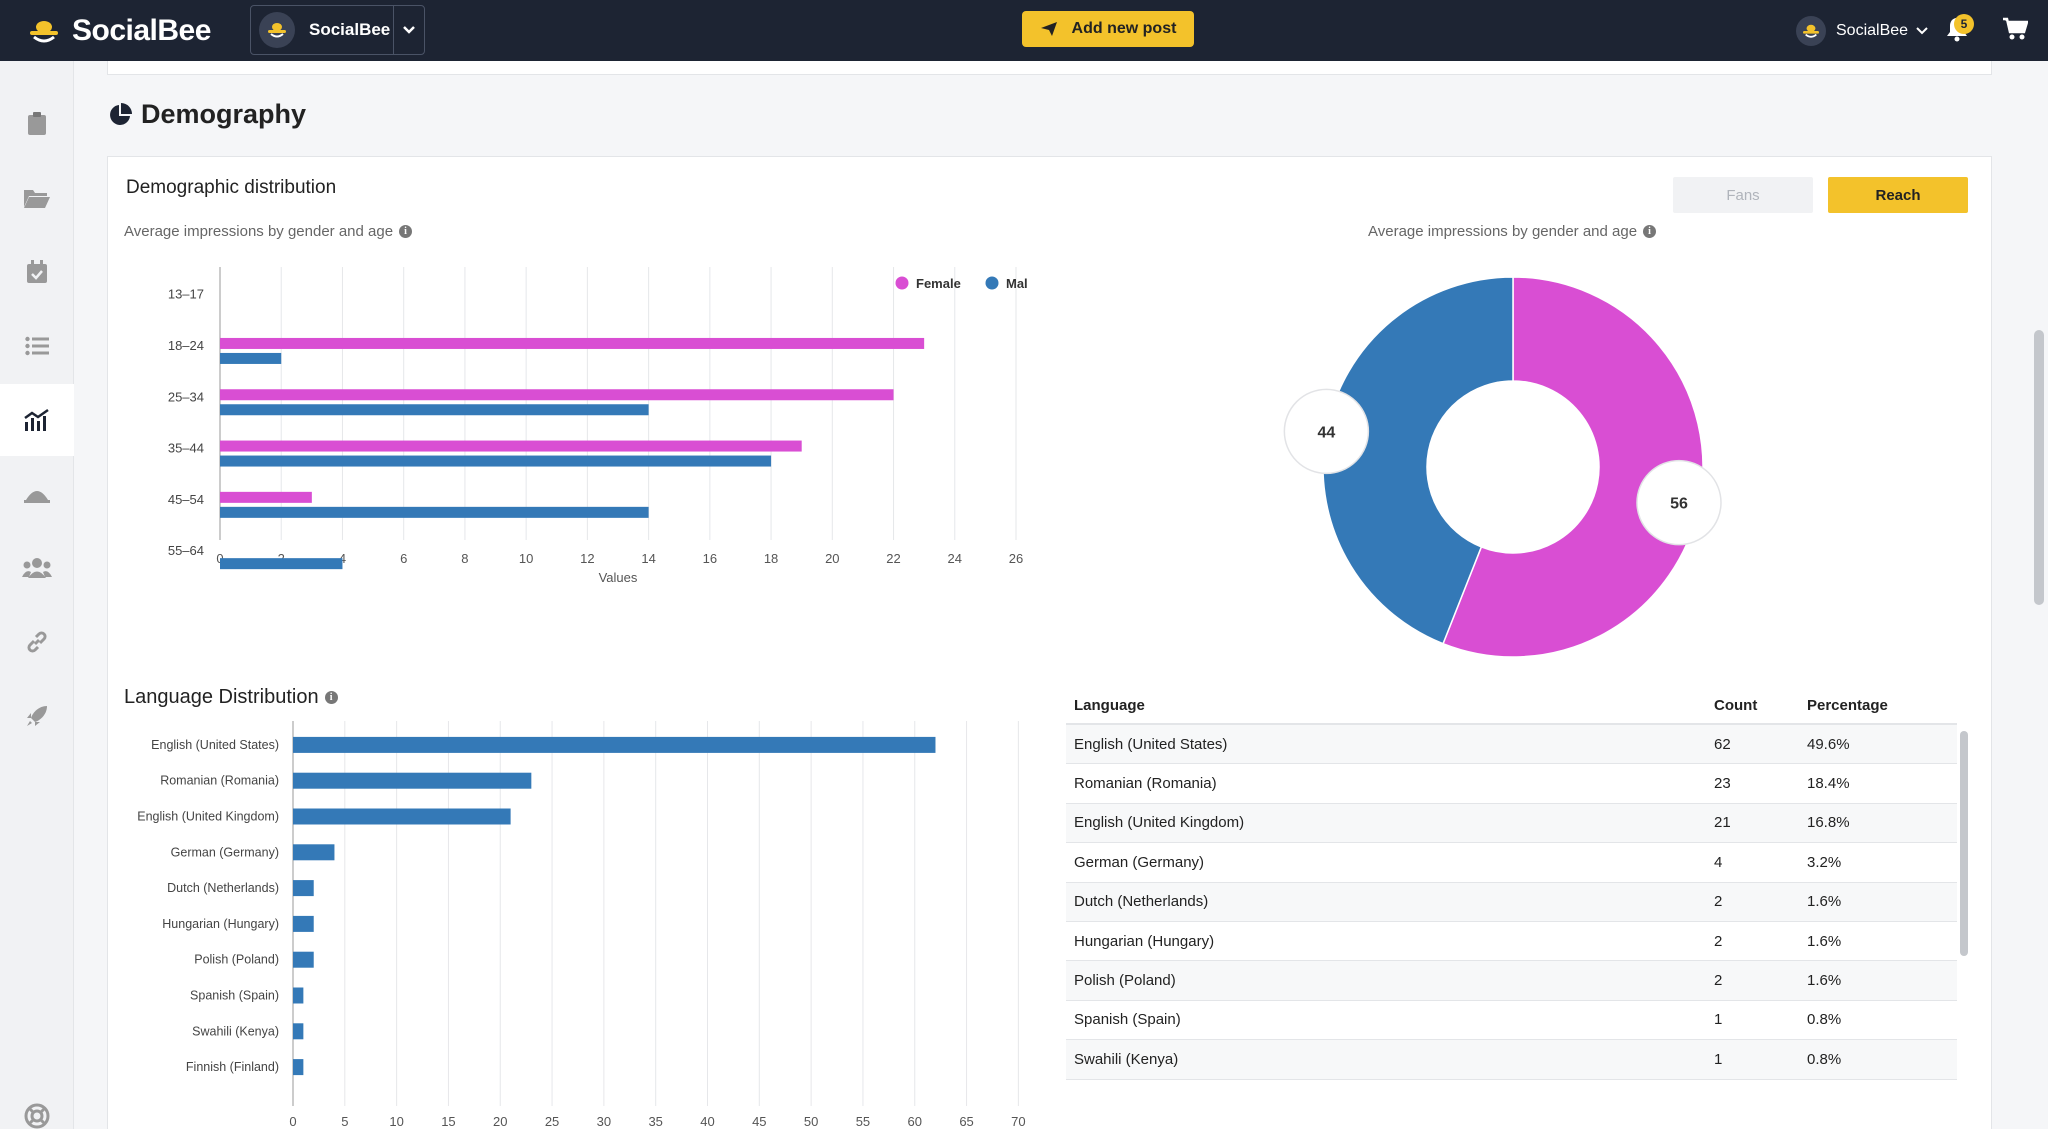  I want to click on cell-percentage: 0.8%, so click(1824, 1059).